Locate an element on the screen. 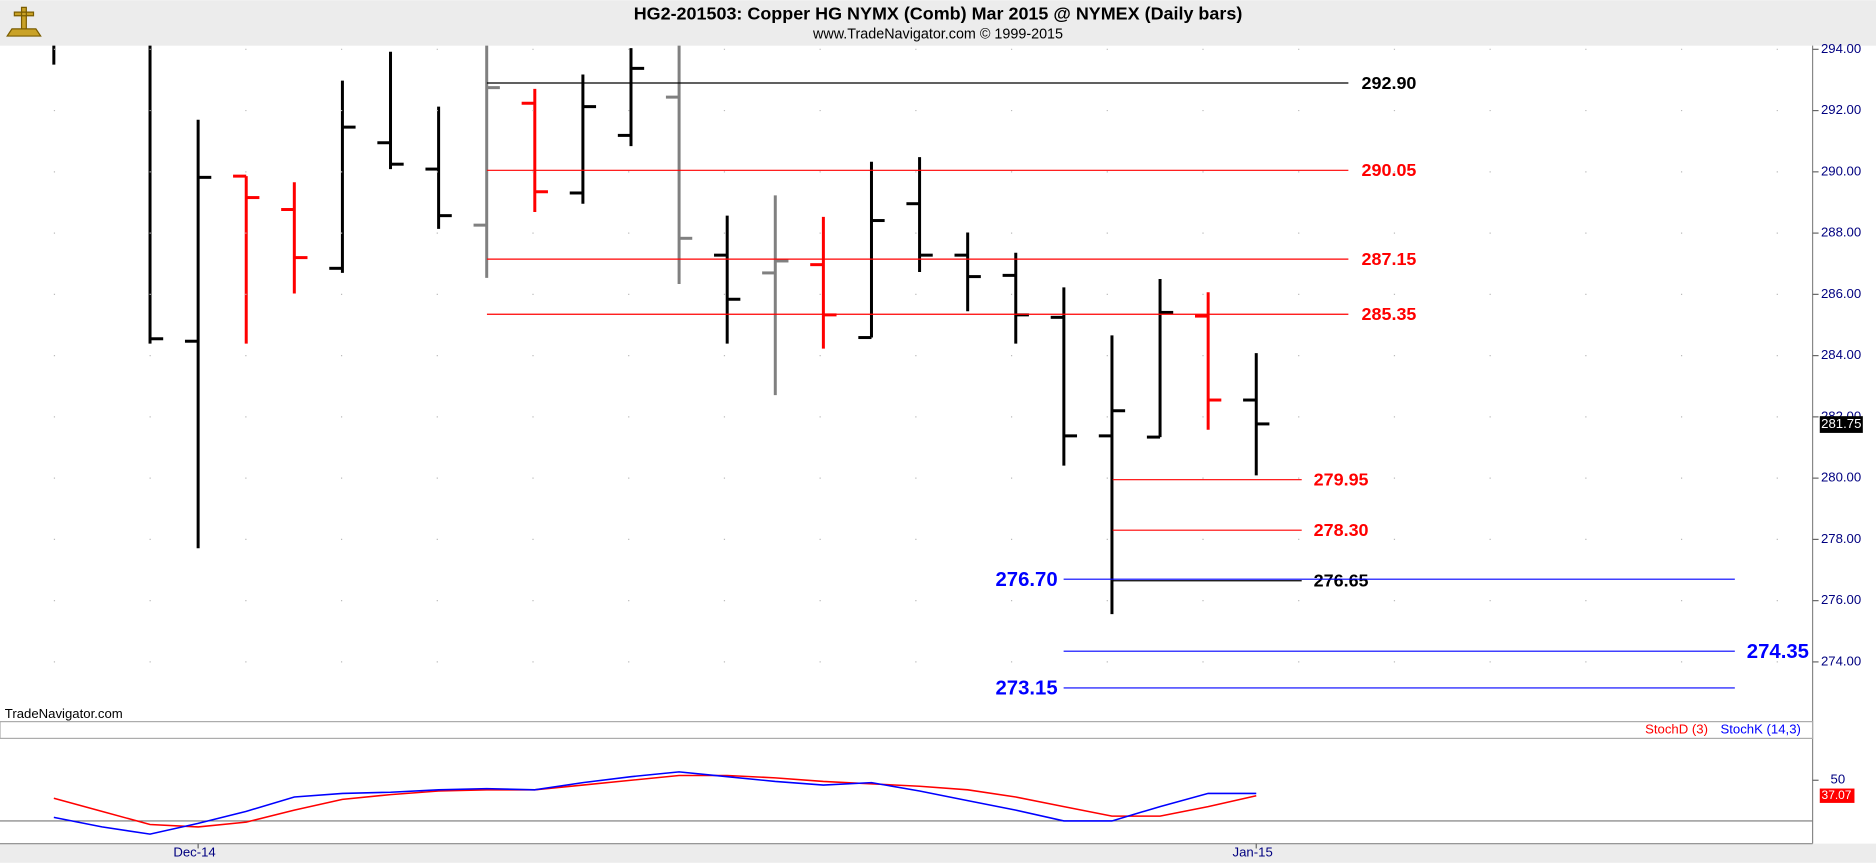  level-label: 276.65 is located at coordinates (1341, 581).